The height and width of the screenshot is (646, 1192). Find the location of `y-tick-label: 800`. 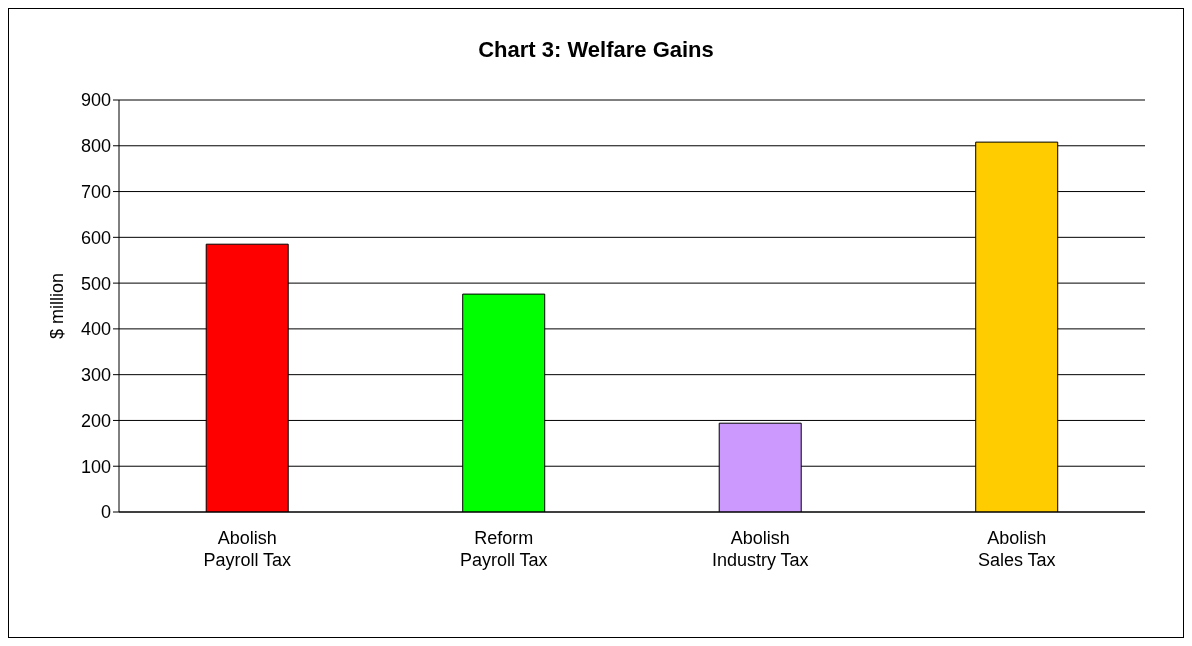

y-tick-label: 800 is located at coordinates (95, 146).